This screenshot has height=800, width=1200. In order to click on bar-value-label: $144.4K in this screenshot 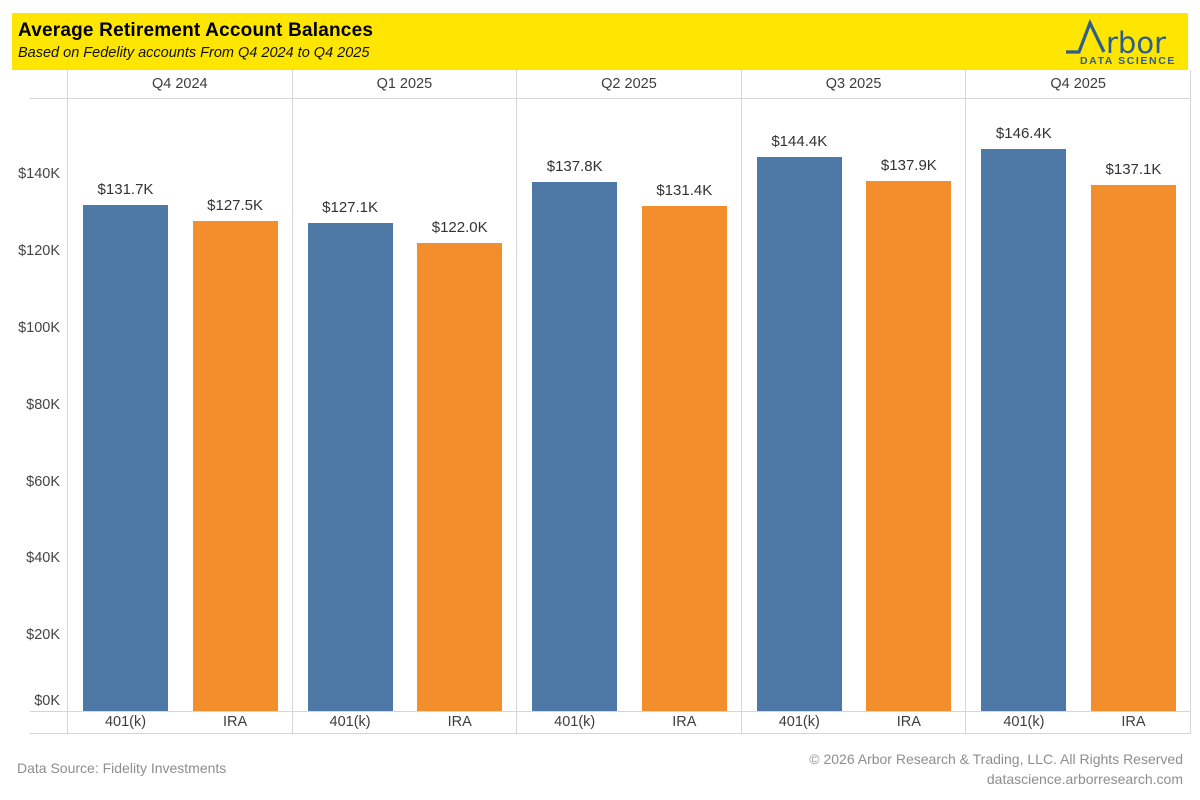, I will do `click(799, 141)`.